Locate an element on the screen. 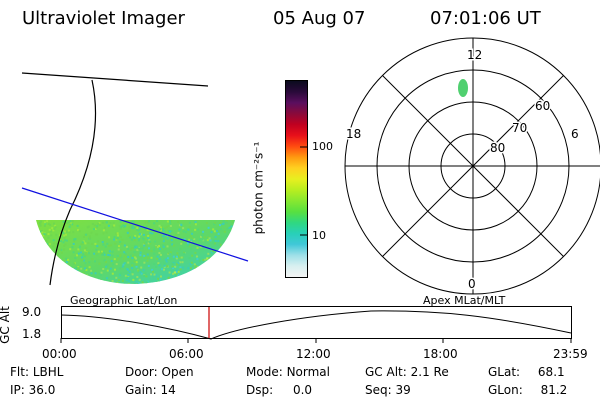  time-tick-1200: 12:00 is located at coordinates (313, 354).